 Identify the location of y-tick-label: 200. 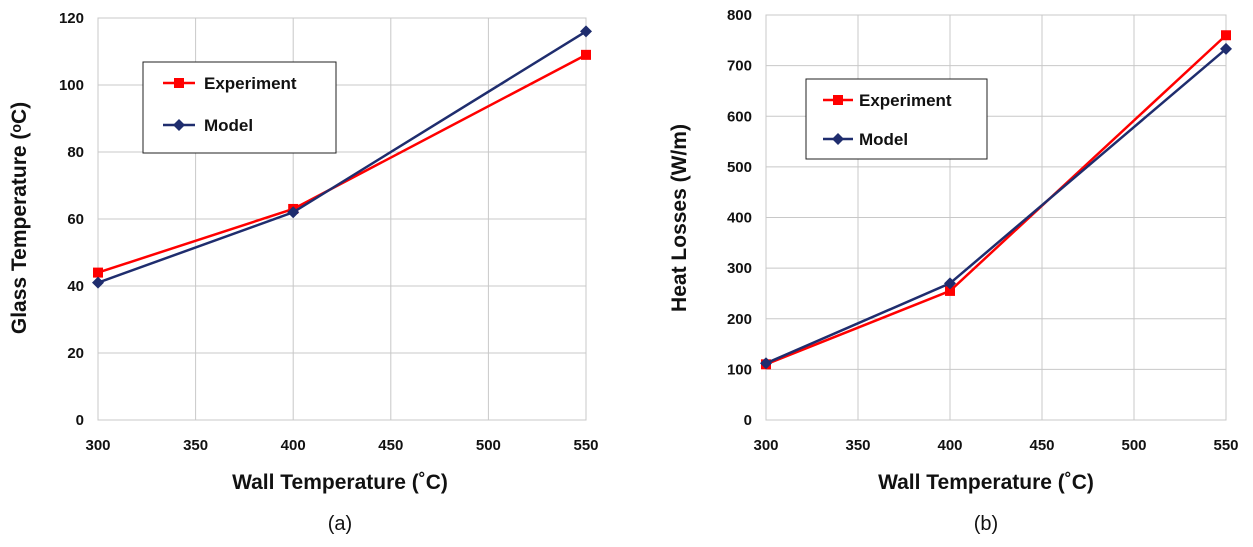
(739, 319).